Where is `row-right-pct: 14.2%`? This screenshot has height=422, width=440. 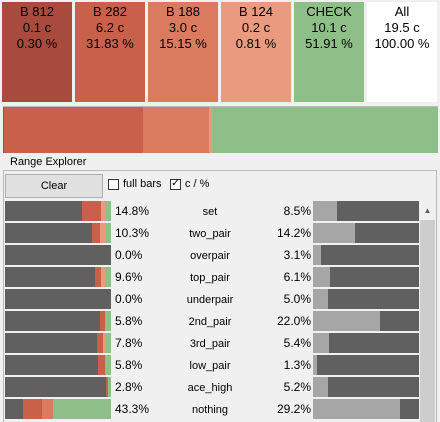
row-right-pct: 14.2% is located at coordinates (293, 233).